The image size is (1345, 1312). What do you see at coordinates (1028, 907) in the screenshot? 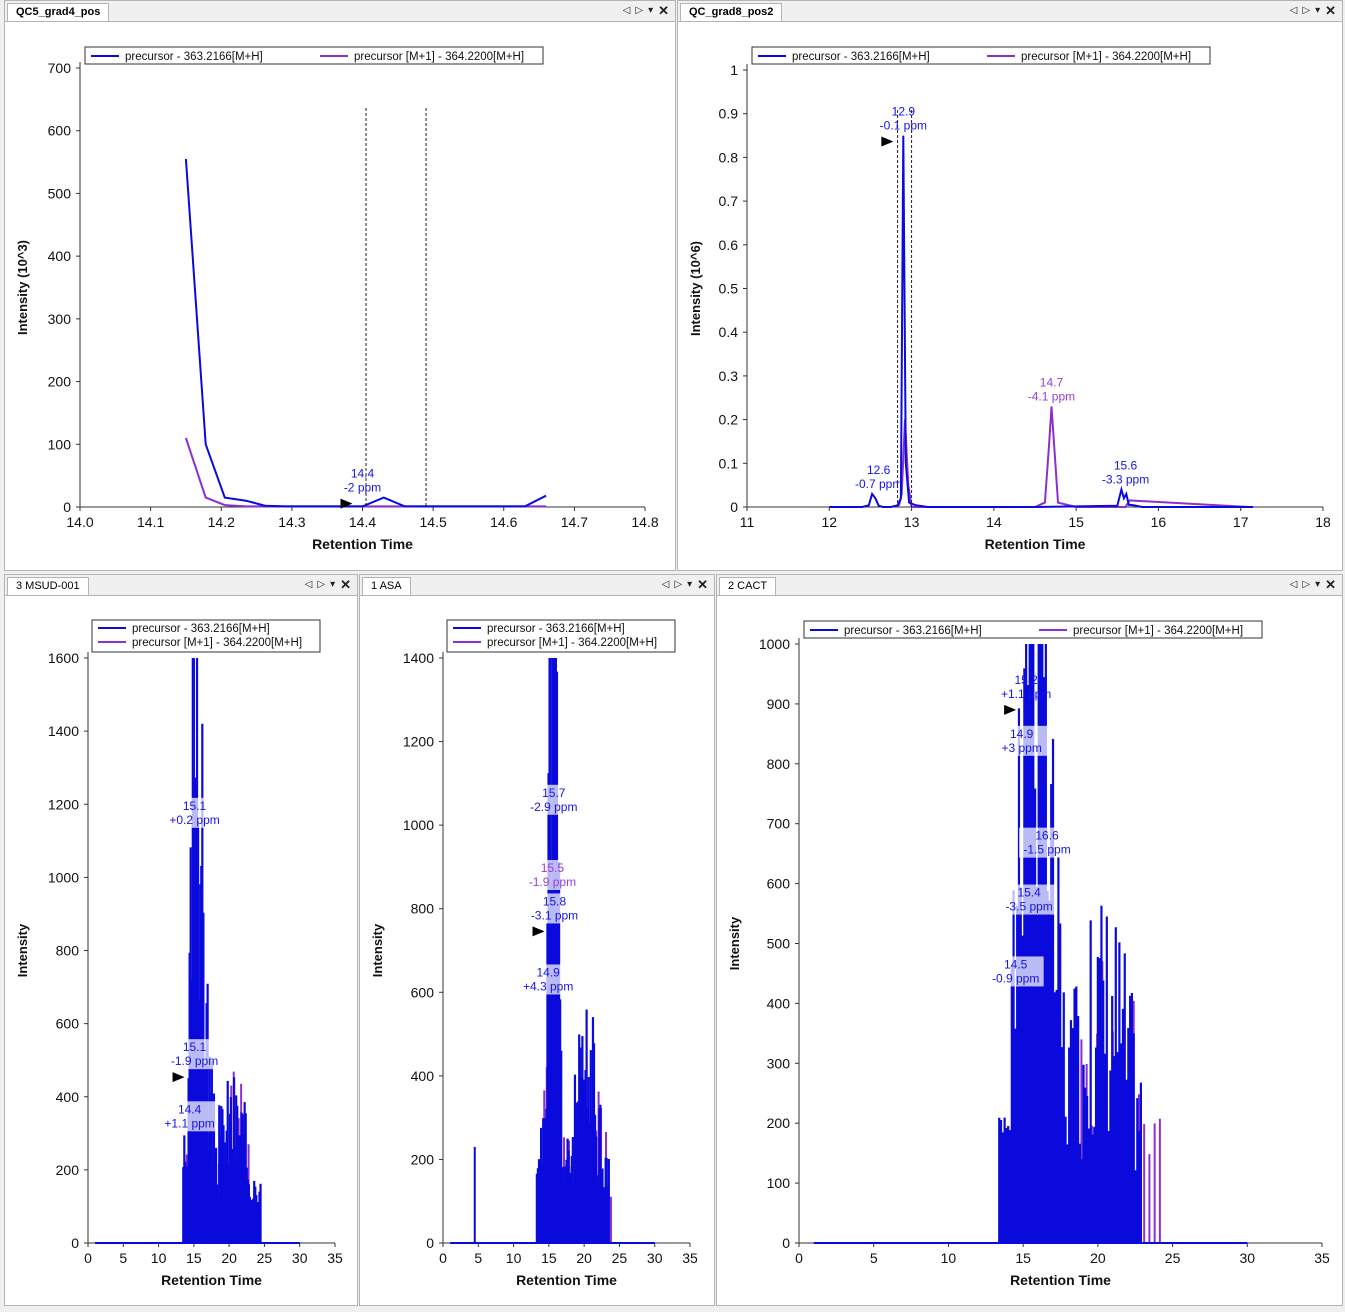
I see `annotation-ppm: -3.5 ppm` at bounding box center [1028, 907].